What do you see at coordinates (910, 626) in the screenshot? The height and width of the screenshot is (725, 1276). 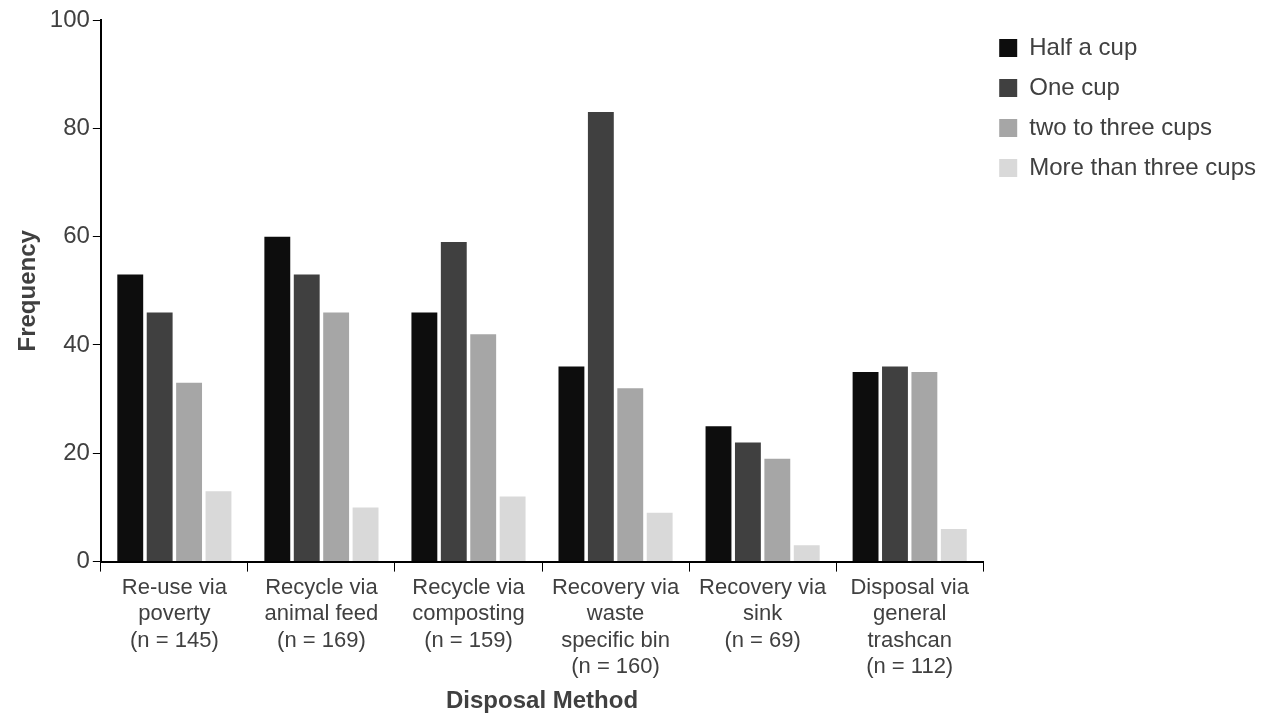 I see `x-tick-label: Disposal via general trashcan (n = 112)` at bounding box center [910, 626].